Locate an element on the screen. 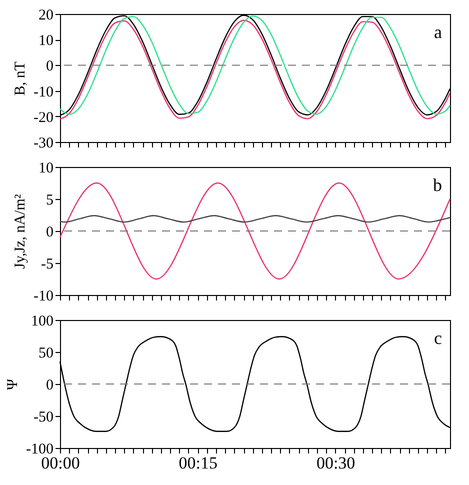 Image resolution: width=469 pixels, height=485 pixels. y-tick-label: -20 is located at coordinates (44, 118).